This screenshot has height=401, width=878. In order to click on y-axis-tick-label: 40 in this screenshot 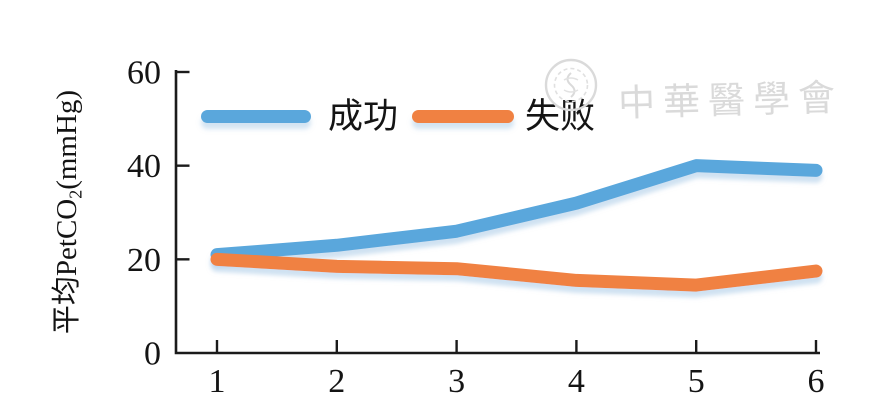, I will do `click(144, 166)`.